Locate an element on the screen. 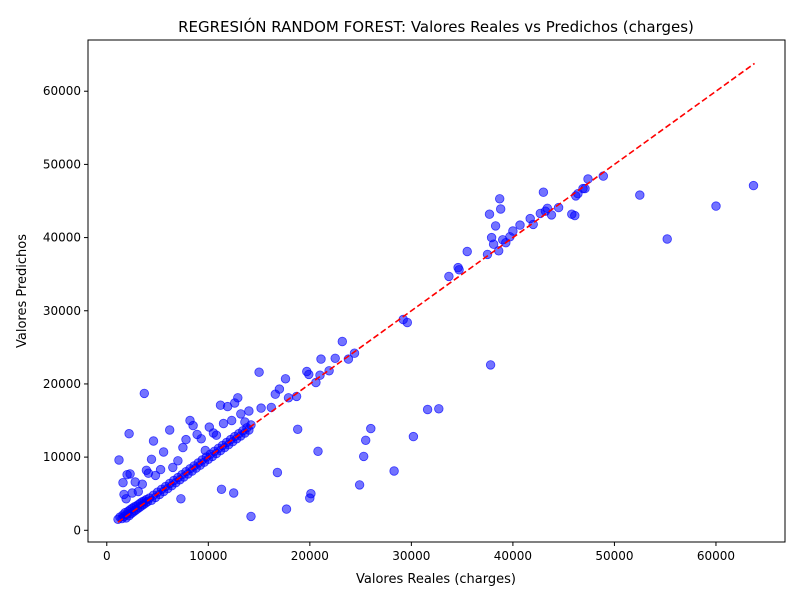 This screenshot has width=800, height=600. x-tick-label: 40000 is located at coordinates (513, 556).